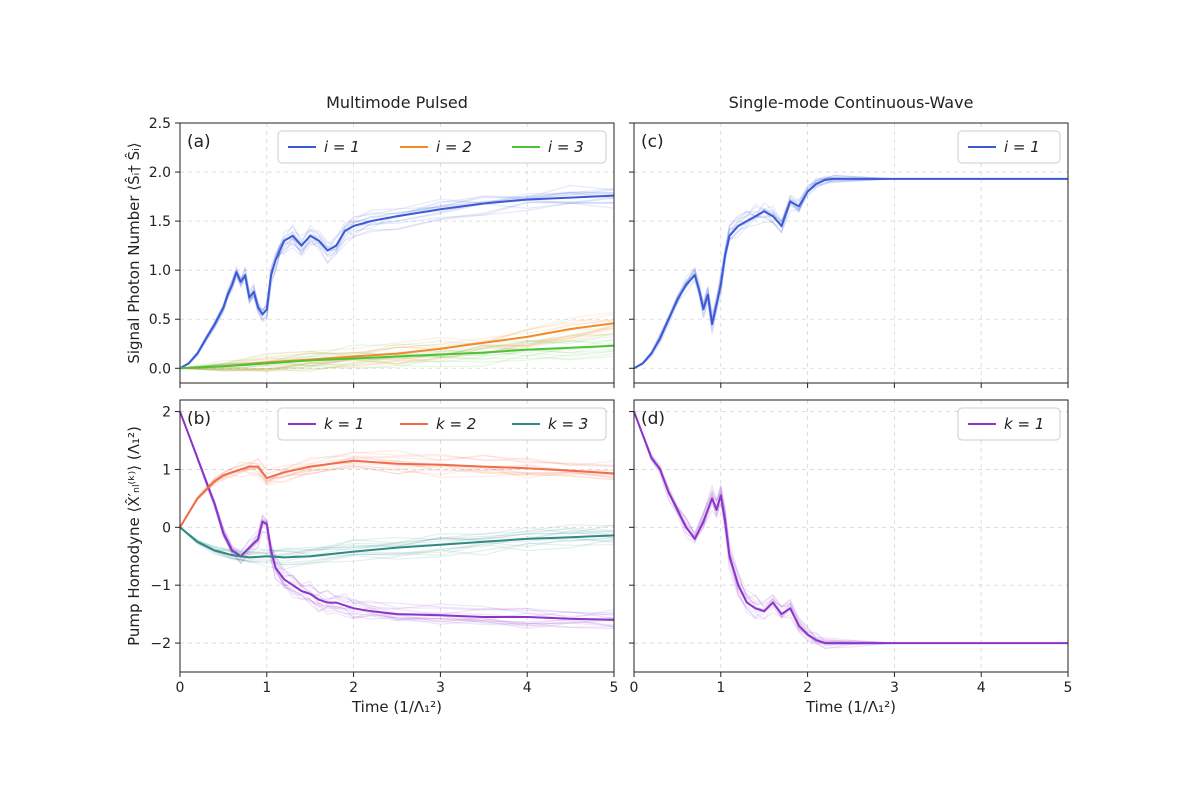 The height and width of the screenshot is (800, 1200). Describe the element at coordinates (199, 419) in the screenshot. I see `panel-label: (b)` at that location.